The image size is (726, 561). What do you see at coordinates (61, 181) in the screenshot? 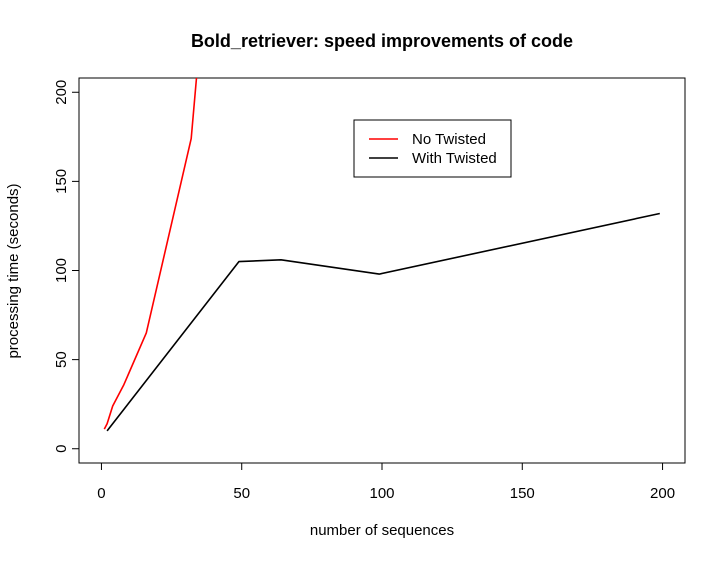
I see `y-tick-label: 150` at bounding box center [61, 181].